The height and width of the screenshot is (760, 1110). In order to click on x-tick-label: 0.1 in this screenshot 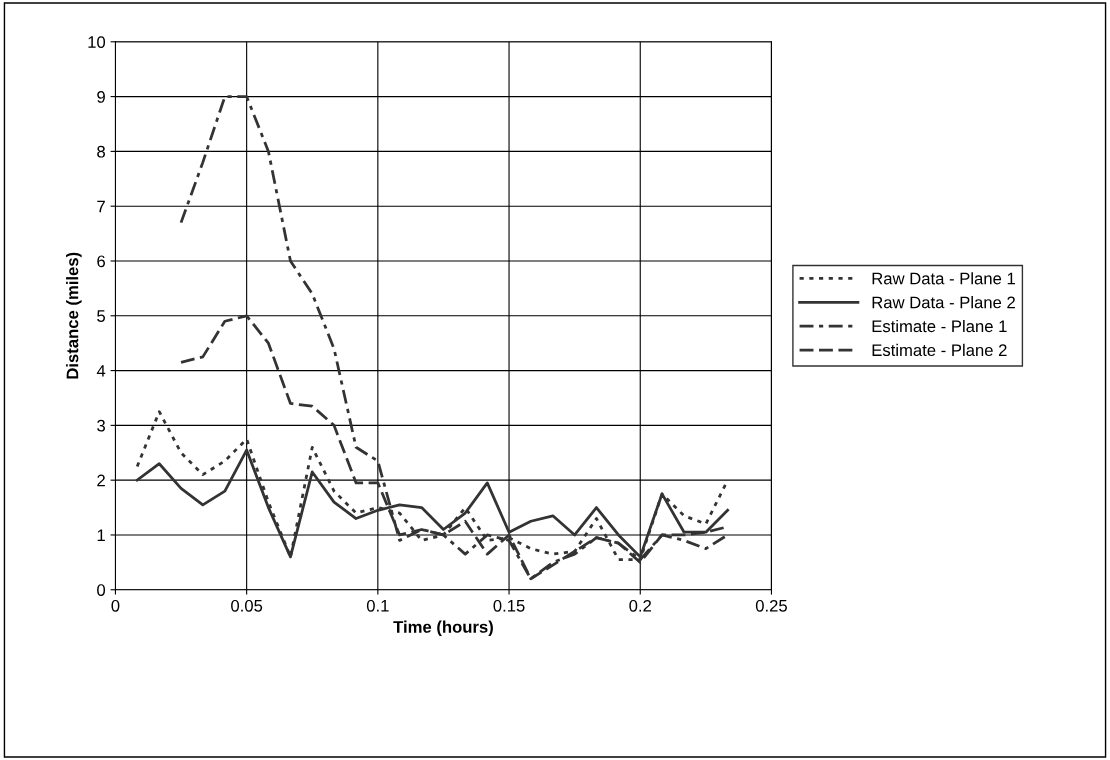, I will do `click(377, 605)`.